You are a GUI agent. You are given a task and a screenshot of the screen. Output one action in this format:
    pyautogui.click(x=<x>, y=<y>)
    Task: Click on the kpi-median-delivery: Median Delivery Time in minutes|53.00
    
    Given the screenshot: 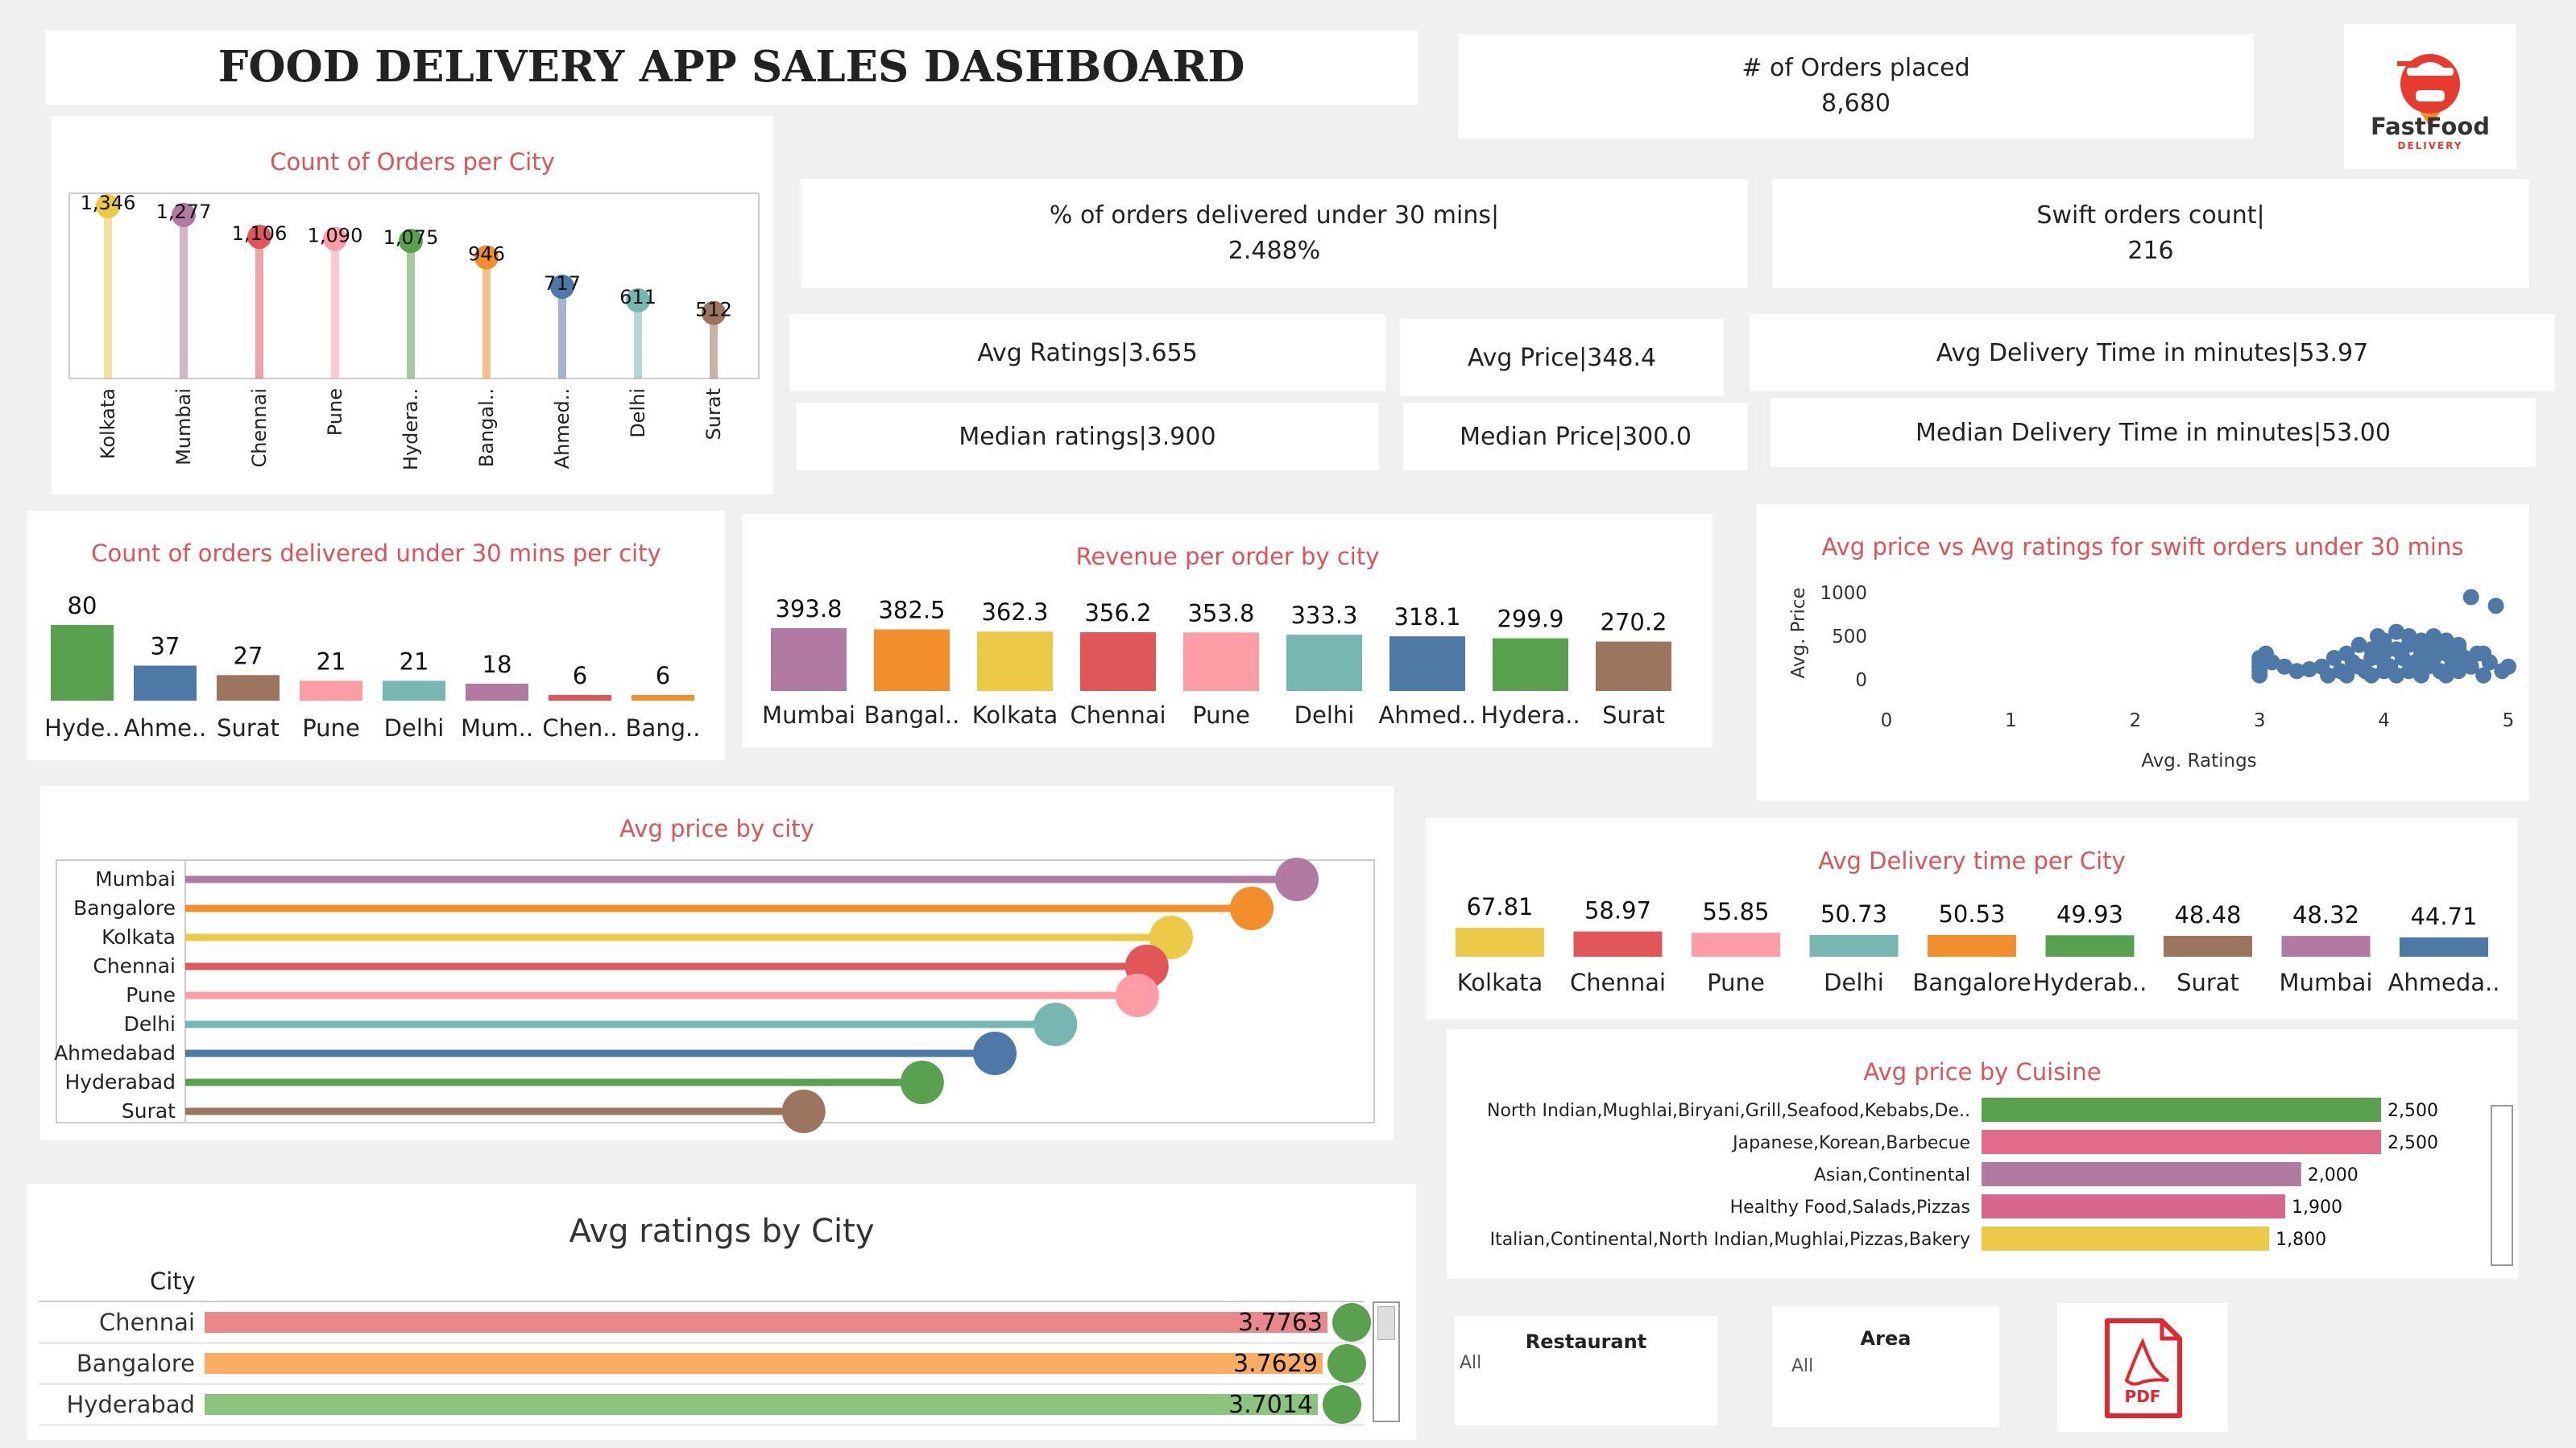 What is the action you would take?
    pyautogui.click(x=2153, y=433)
    